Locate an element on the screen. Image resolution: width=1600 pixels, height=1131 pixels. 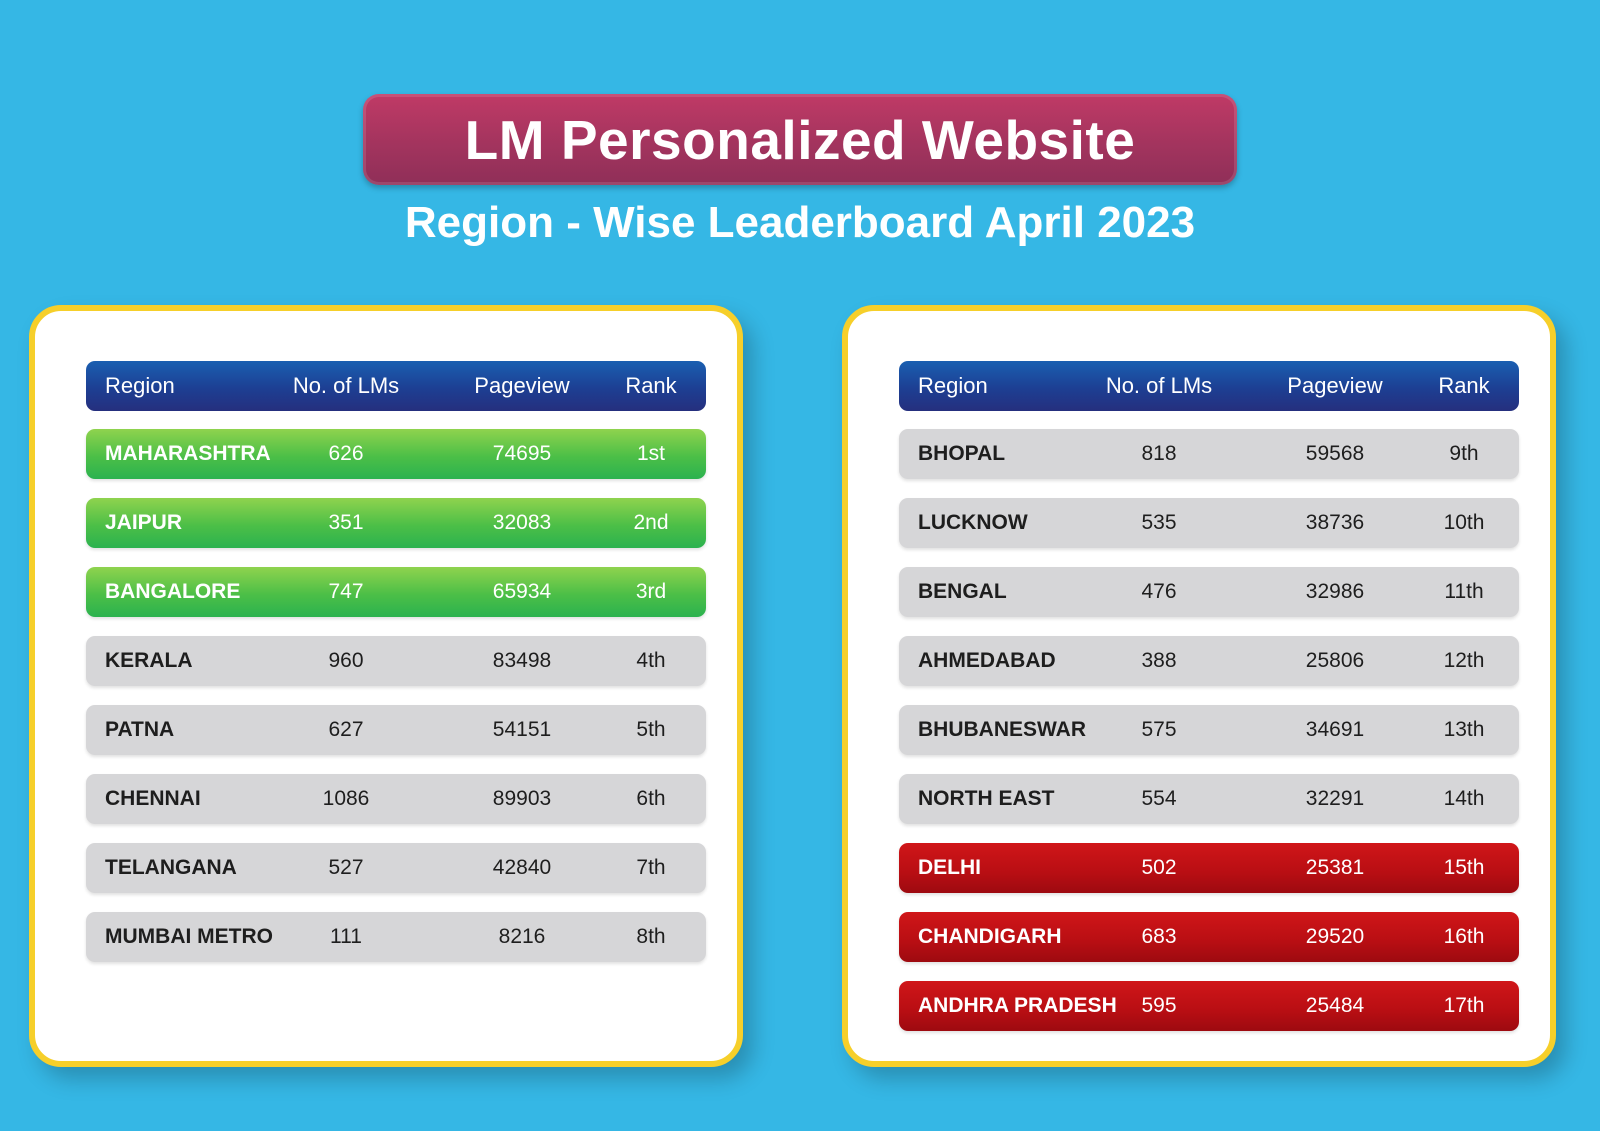
table-row: KERALA 960 83498 4th is located at coordinates (396, 661).